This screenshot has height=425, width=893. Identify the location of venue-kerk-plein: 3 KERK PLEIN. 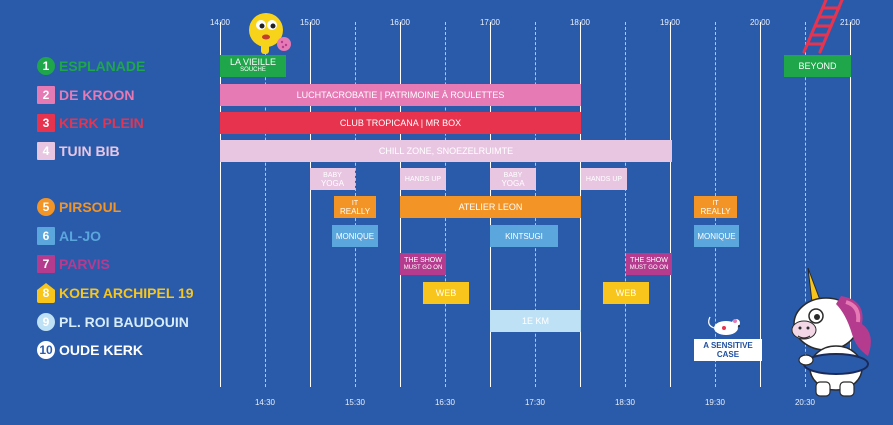
(90, 123).